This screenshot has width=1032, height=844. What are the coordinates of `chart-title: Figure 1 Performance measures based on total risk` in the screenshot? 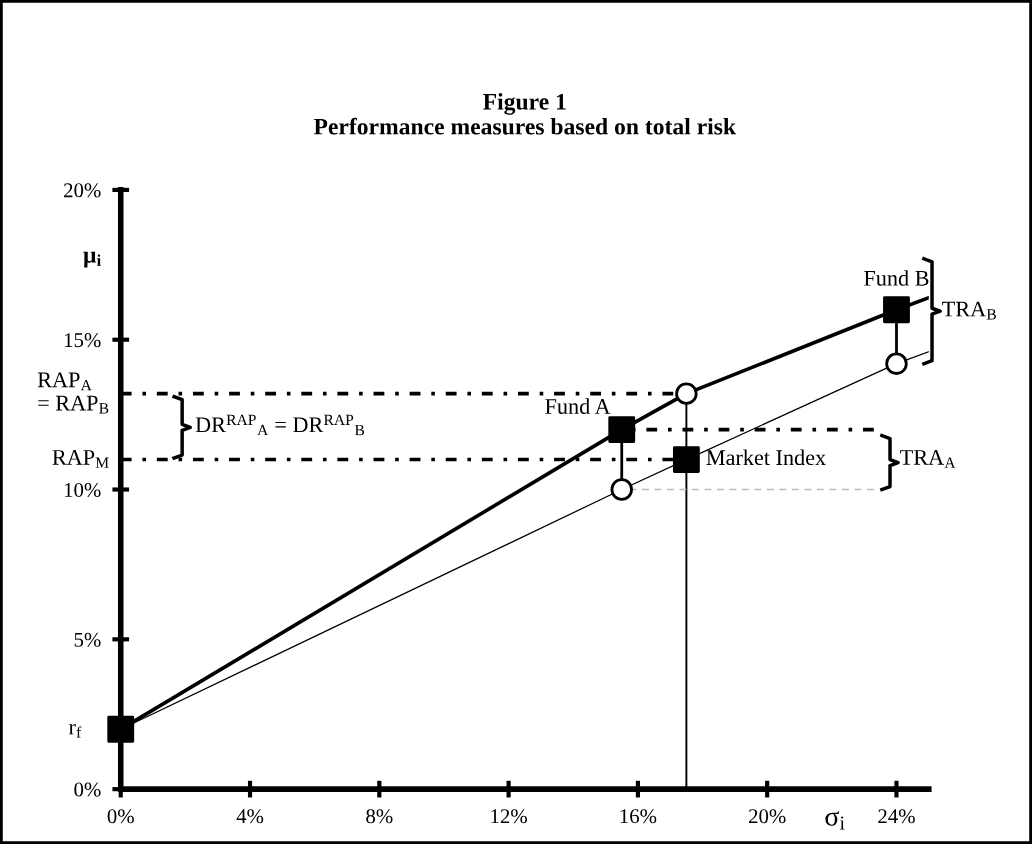 It's located at (525, 114).